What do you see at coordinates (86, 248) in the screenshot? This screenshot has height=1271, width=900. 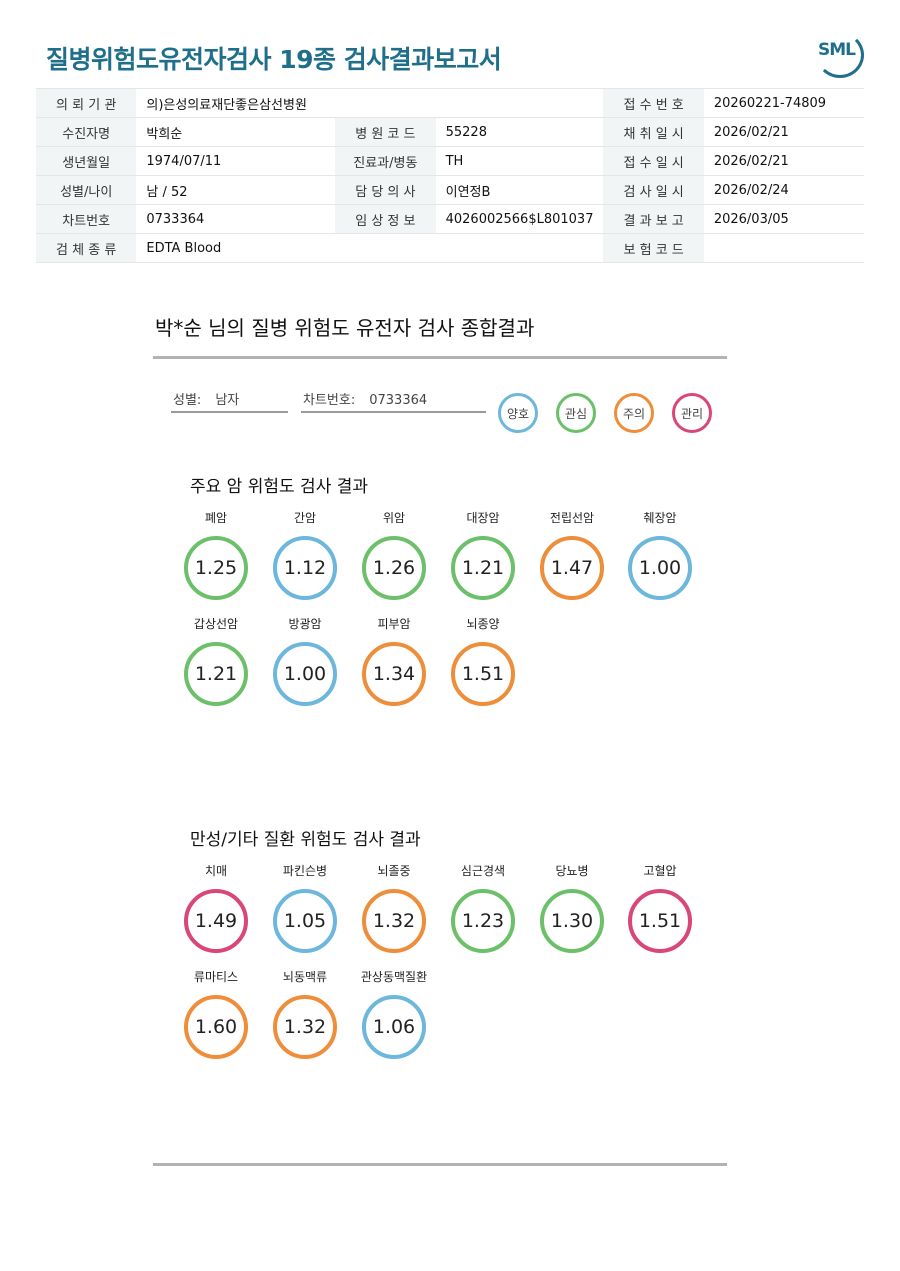 I see `specimen-label: 검 체 종 류` at bounding box center [86, 248].